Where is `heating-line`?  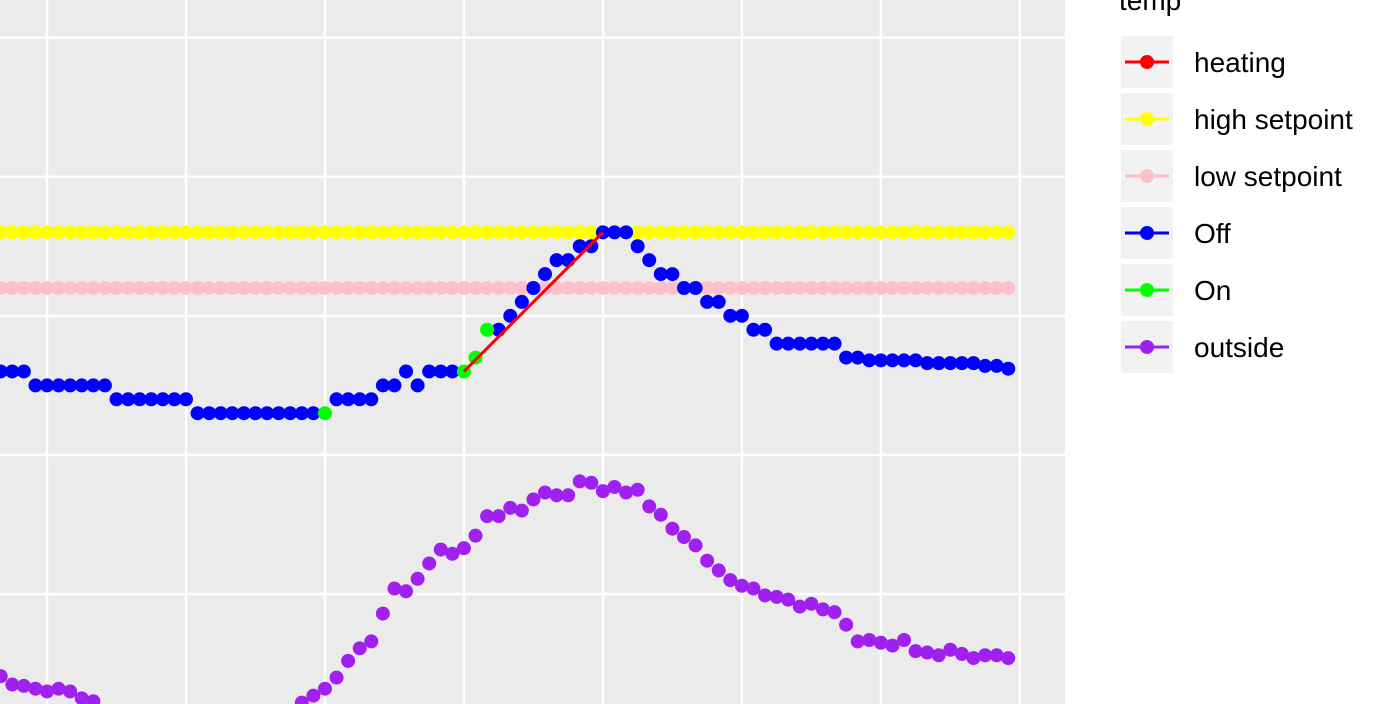 heating-line is located at coordinates (533, 302).